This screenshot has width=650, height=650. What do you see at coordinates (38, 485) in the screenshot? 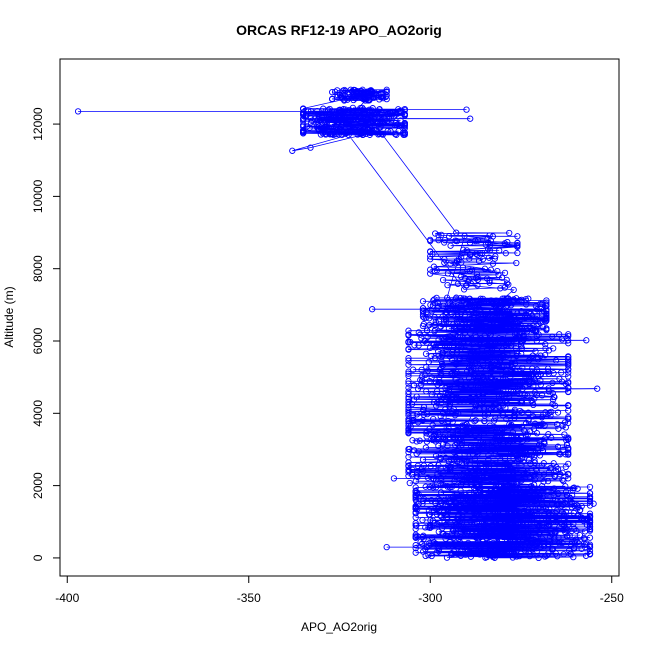
I see `y-tick-label: 2000` at bounding box center [38, 485].